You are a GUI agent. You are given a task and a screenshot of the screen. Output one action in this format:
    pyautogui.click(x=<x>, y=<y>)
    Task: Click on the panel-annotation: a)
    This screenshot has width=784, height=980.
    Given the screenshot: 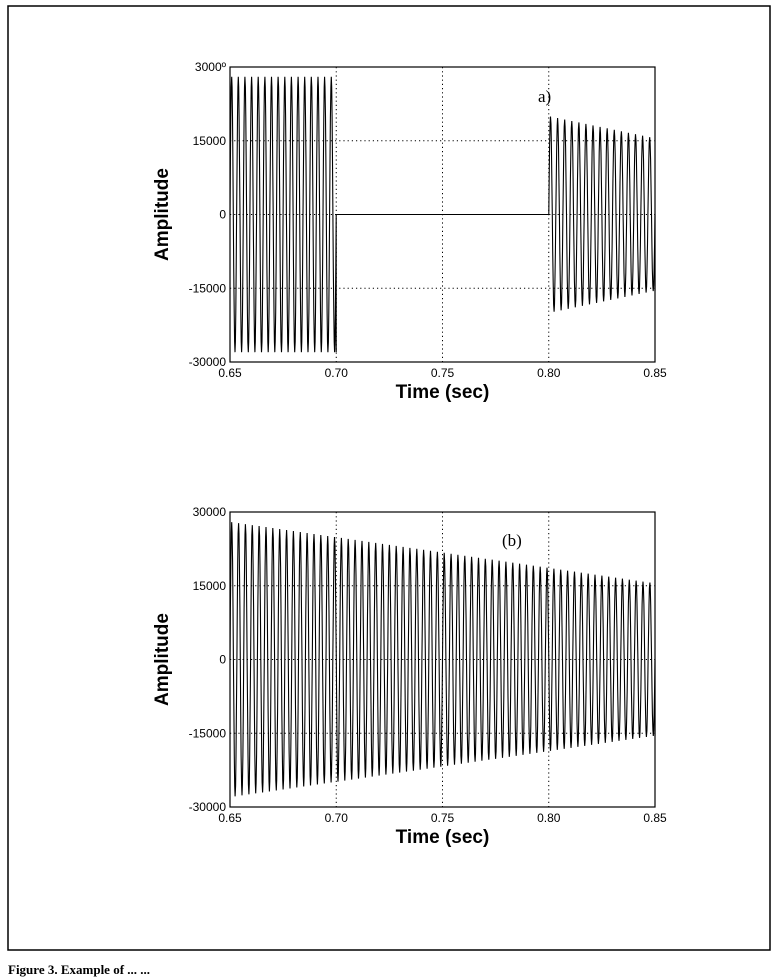 What is the action you would take?
    pyautogui.click(x=544, y=96)
    